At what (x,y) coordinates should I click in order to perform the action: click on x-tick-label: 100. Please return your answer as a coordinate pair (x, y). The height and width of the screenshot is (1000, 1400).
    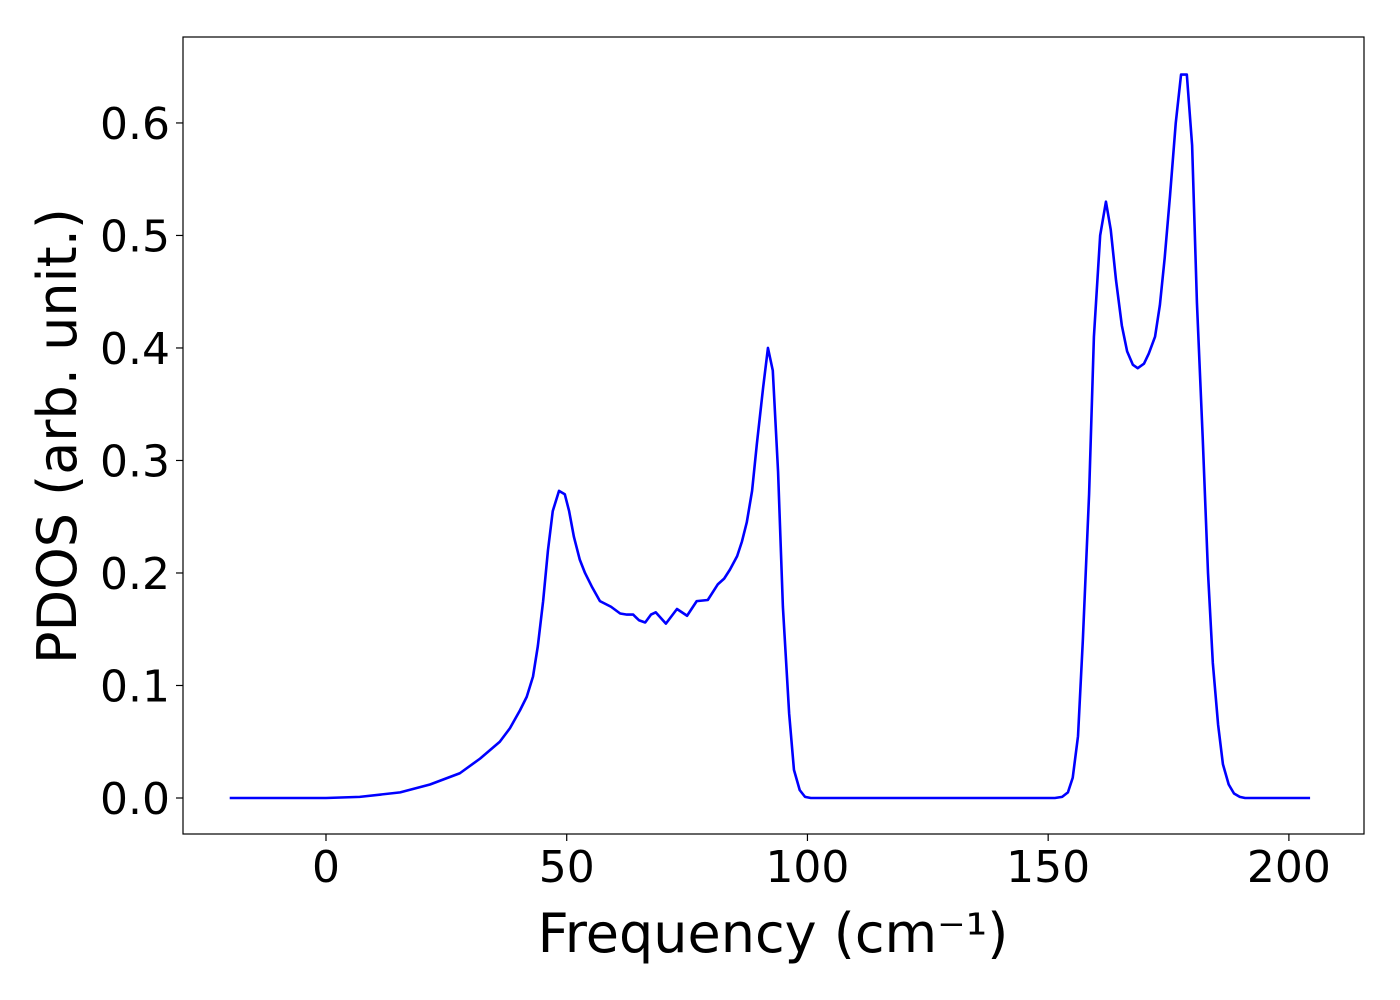
    Looking at the image, I should click on (807, 867).